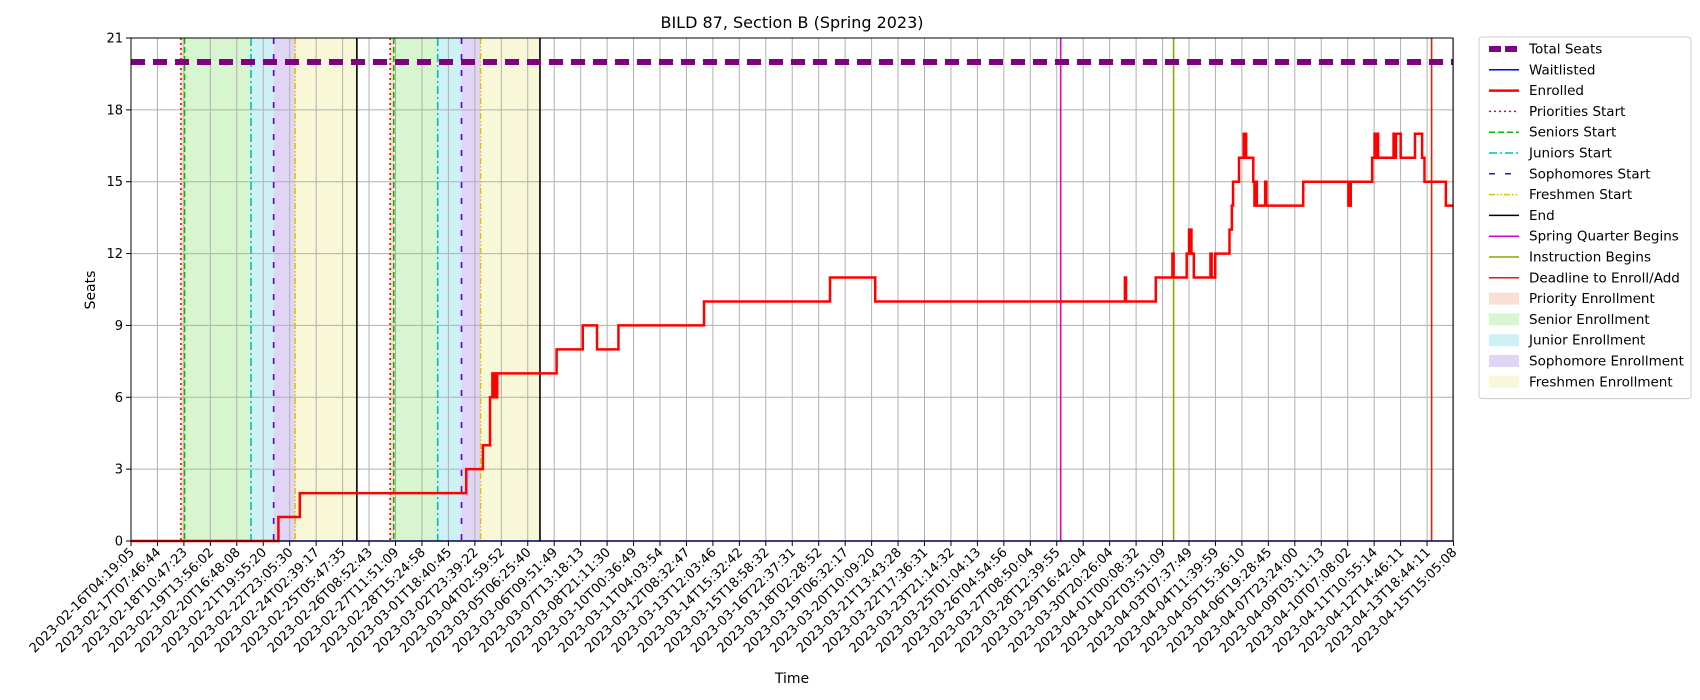 This screenshot has width=1700, height=700. Describe the element at coordinates (1604, 237) in the screenshot. I see `legend-label-spring-quarter-begins: Spring Quarter Begins` at that location.